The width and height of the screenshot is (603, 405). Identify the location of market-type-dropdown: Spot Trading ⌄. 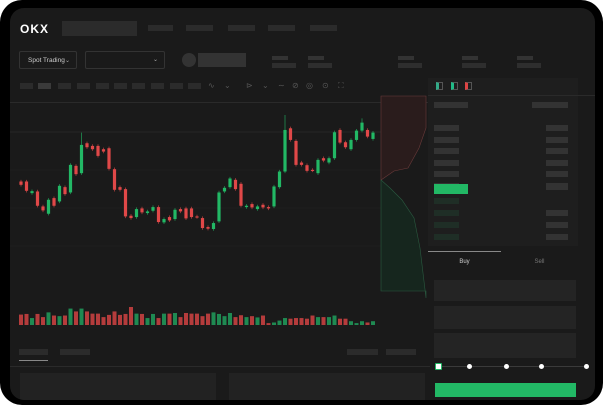
(48, 60).